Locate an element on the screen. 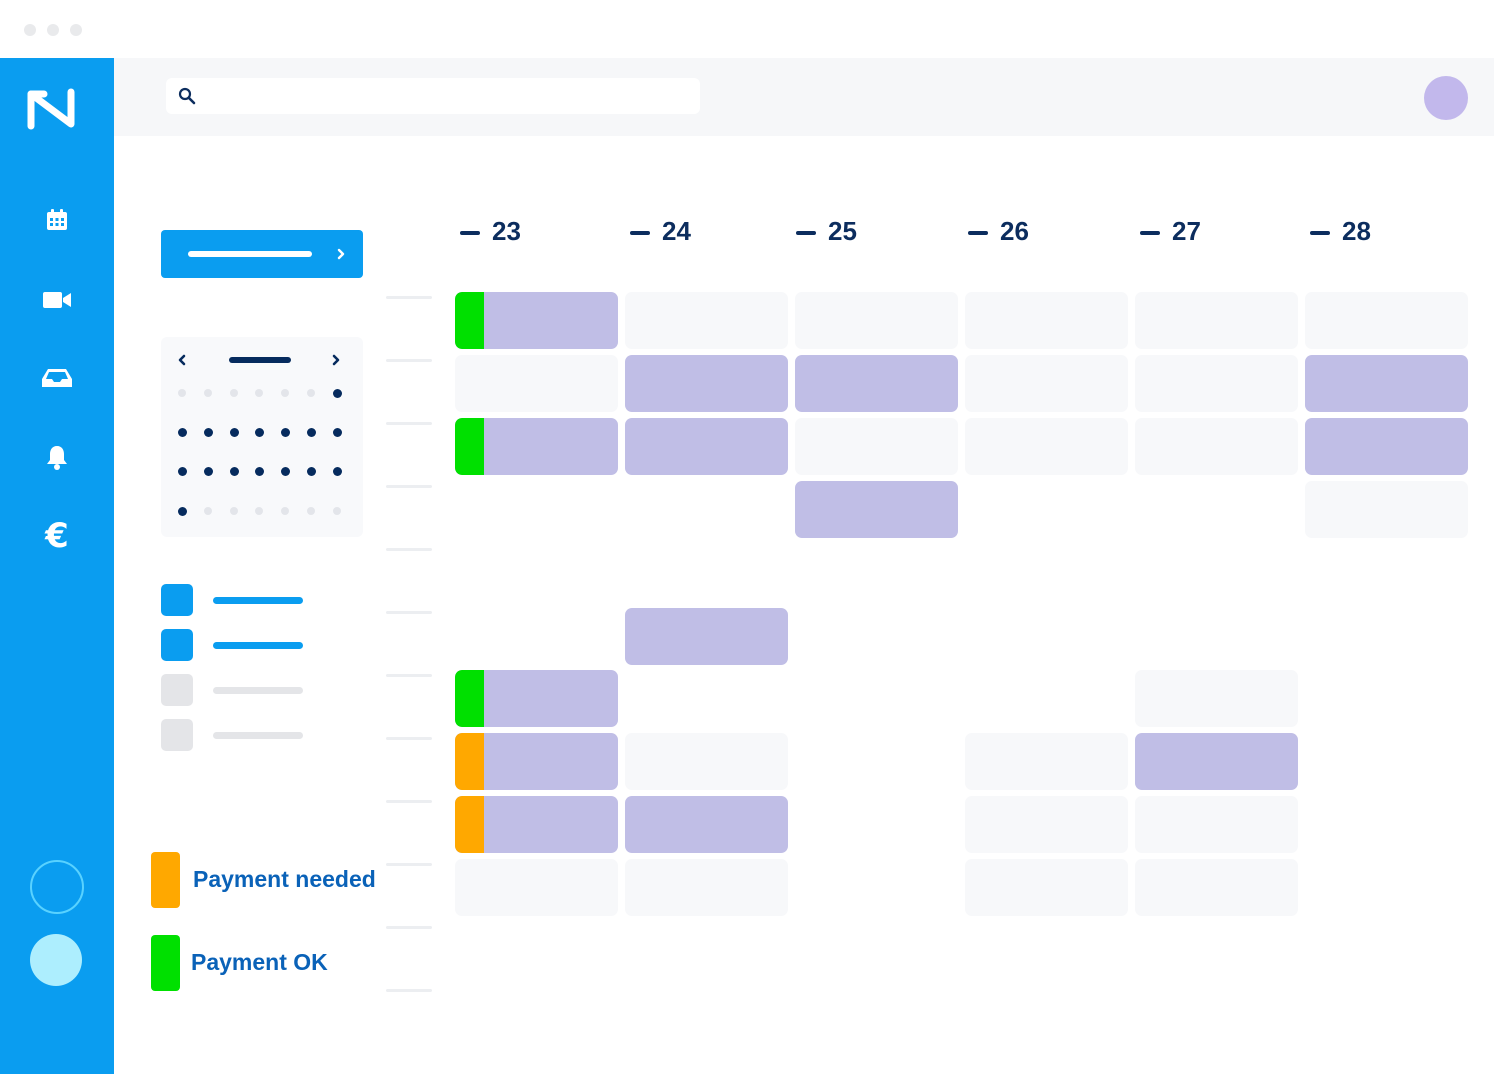 The image size is (1494, 1078). sidebar-item-payments: € is located at coordinates (57, 536).